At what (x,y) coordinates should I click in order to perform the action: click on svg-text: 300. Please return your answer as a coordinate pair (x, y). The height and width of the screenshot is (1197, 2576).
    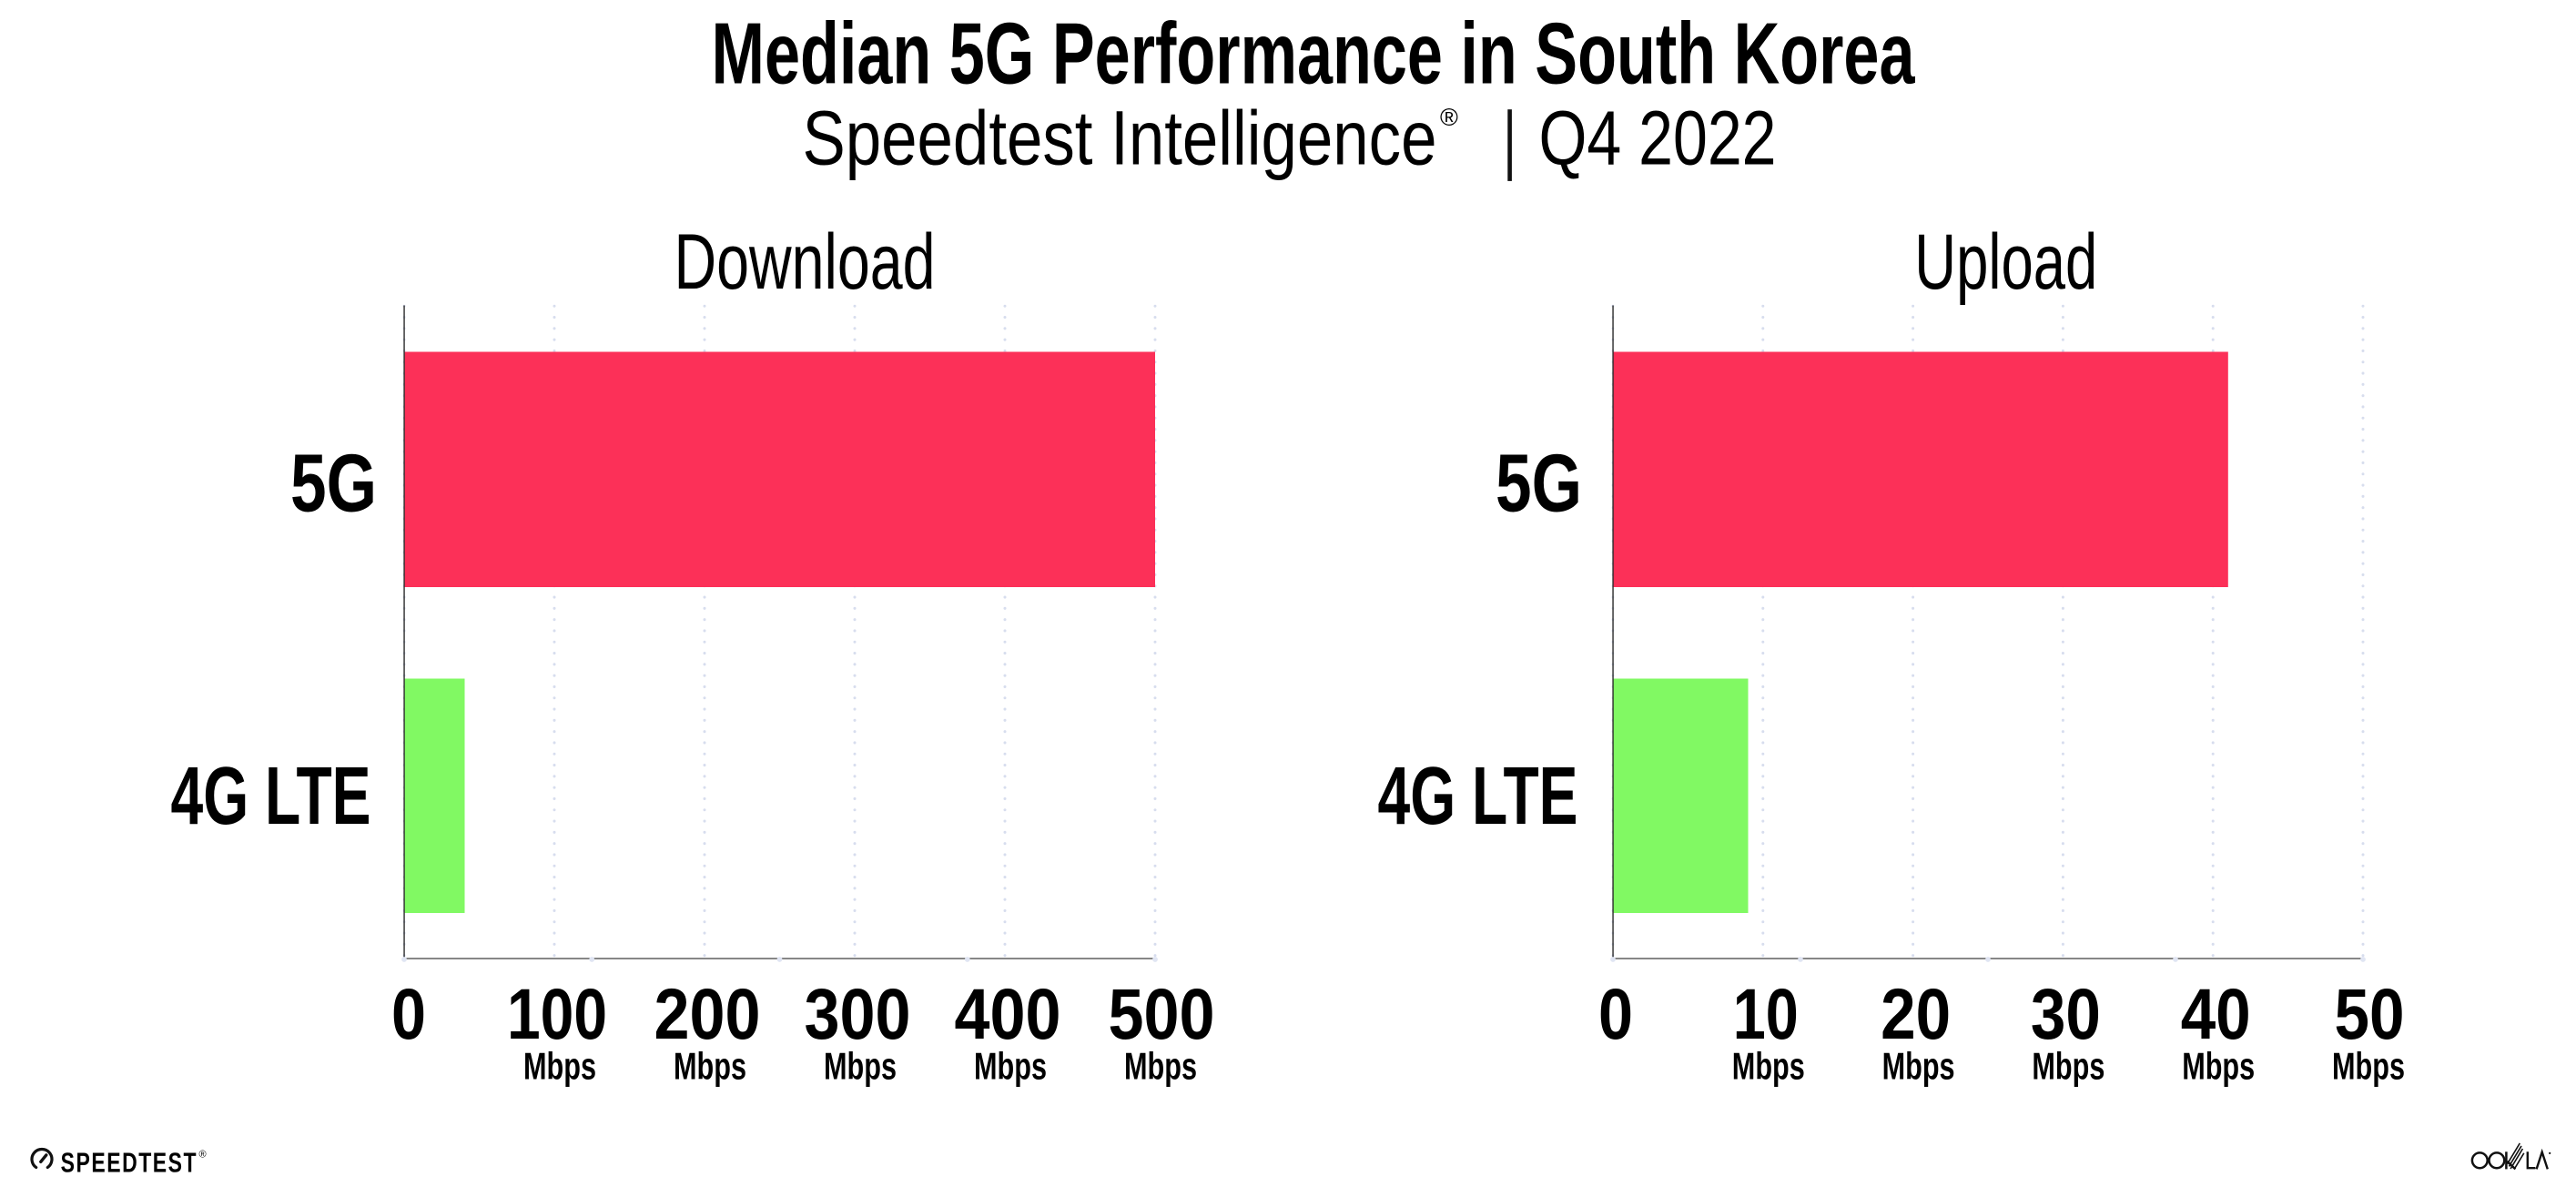
    Looking at the image, I should click on (858, 1014).